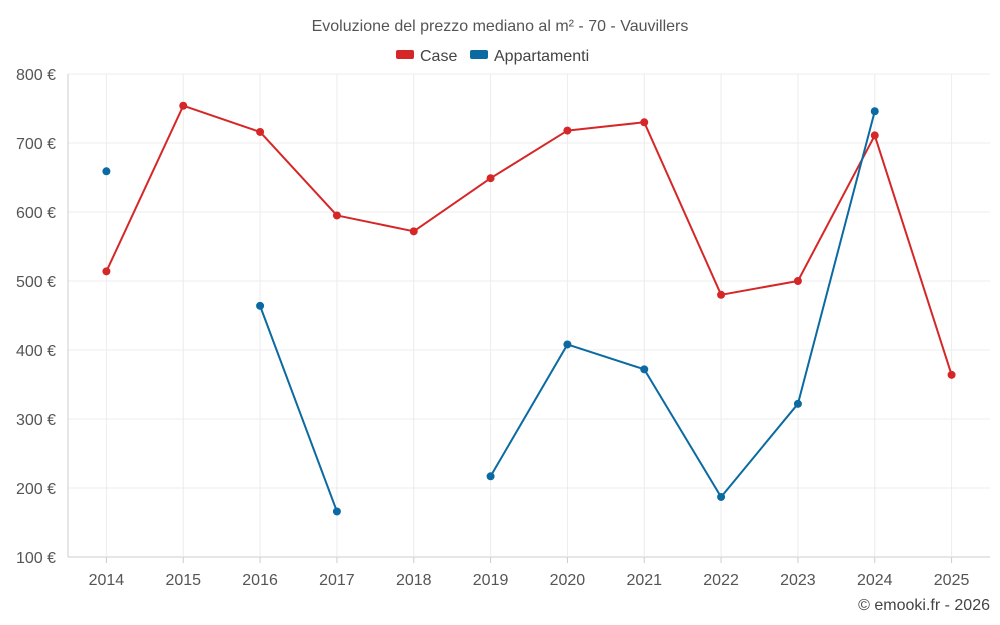  I want to click on y-tick-label: 100 €, so click(36, 558).